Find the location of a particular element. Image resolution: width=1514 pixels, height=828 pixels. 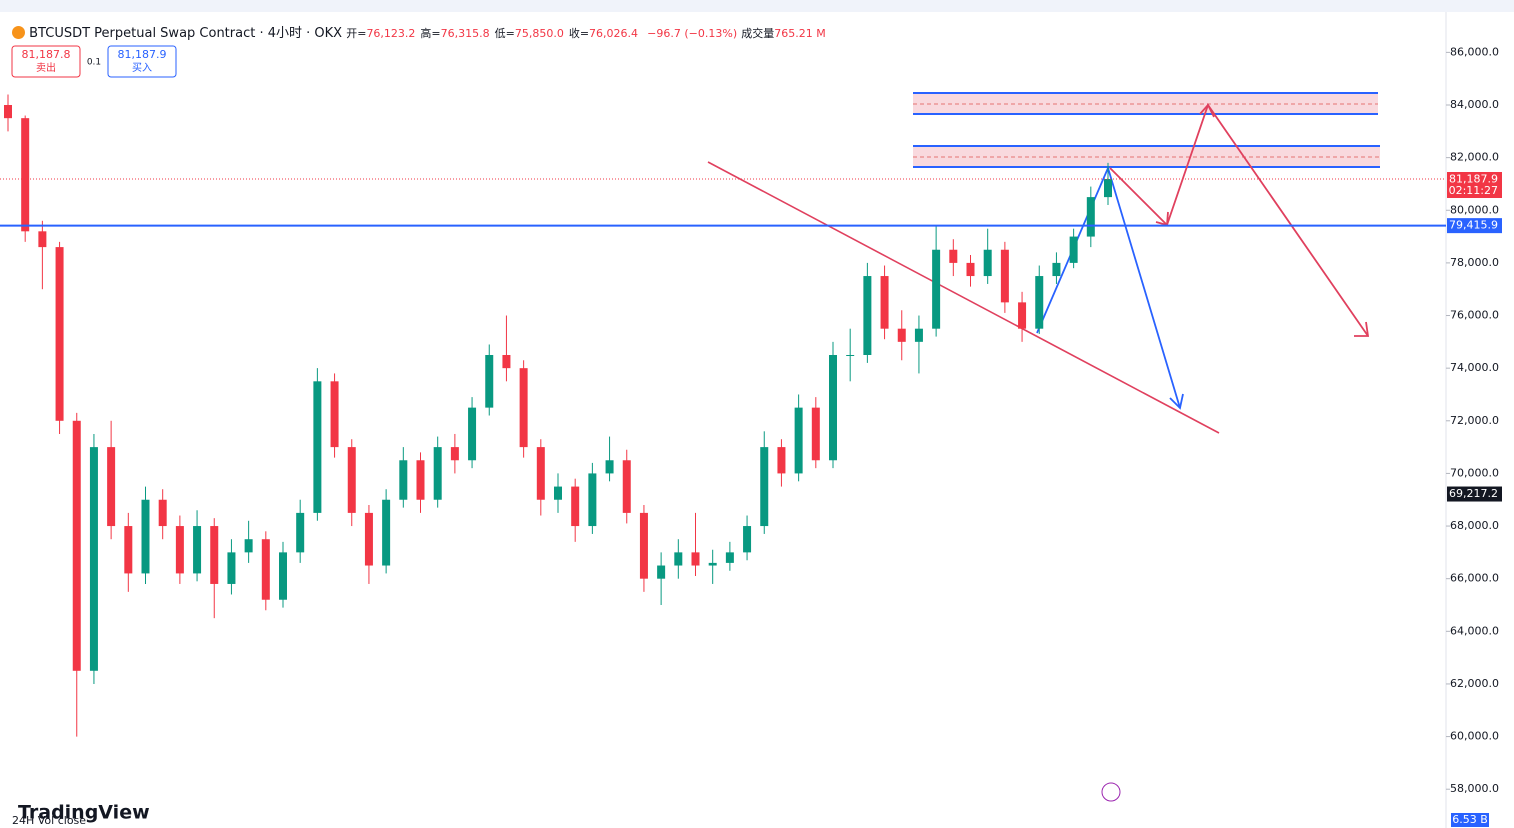

volume-label: 成交量 is located at coordinates (758, 33).